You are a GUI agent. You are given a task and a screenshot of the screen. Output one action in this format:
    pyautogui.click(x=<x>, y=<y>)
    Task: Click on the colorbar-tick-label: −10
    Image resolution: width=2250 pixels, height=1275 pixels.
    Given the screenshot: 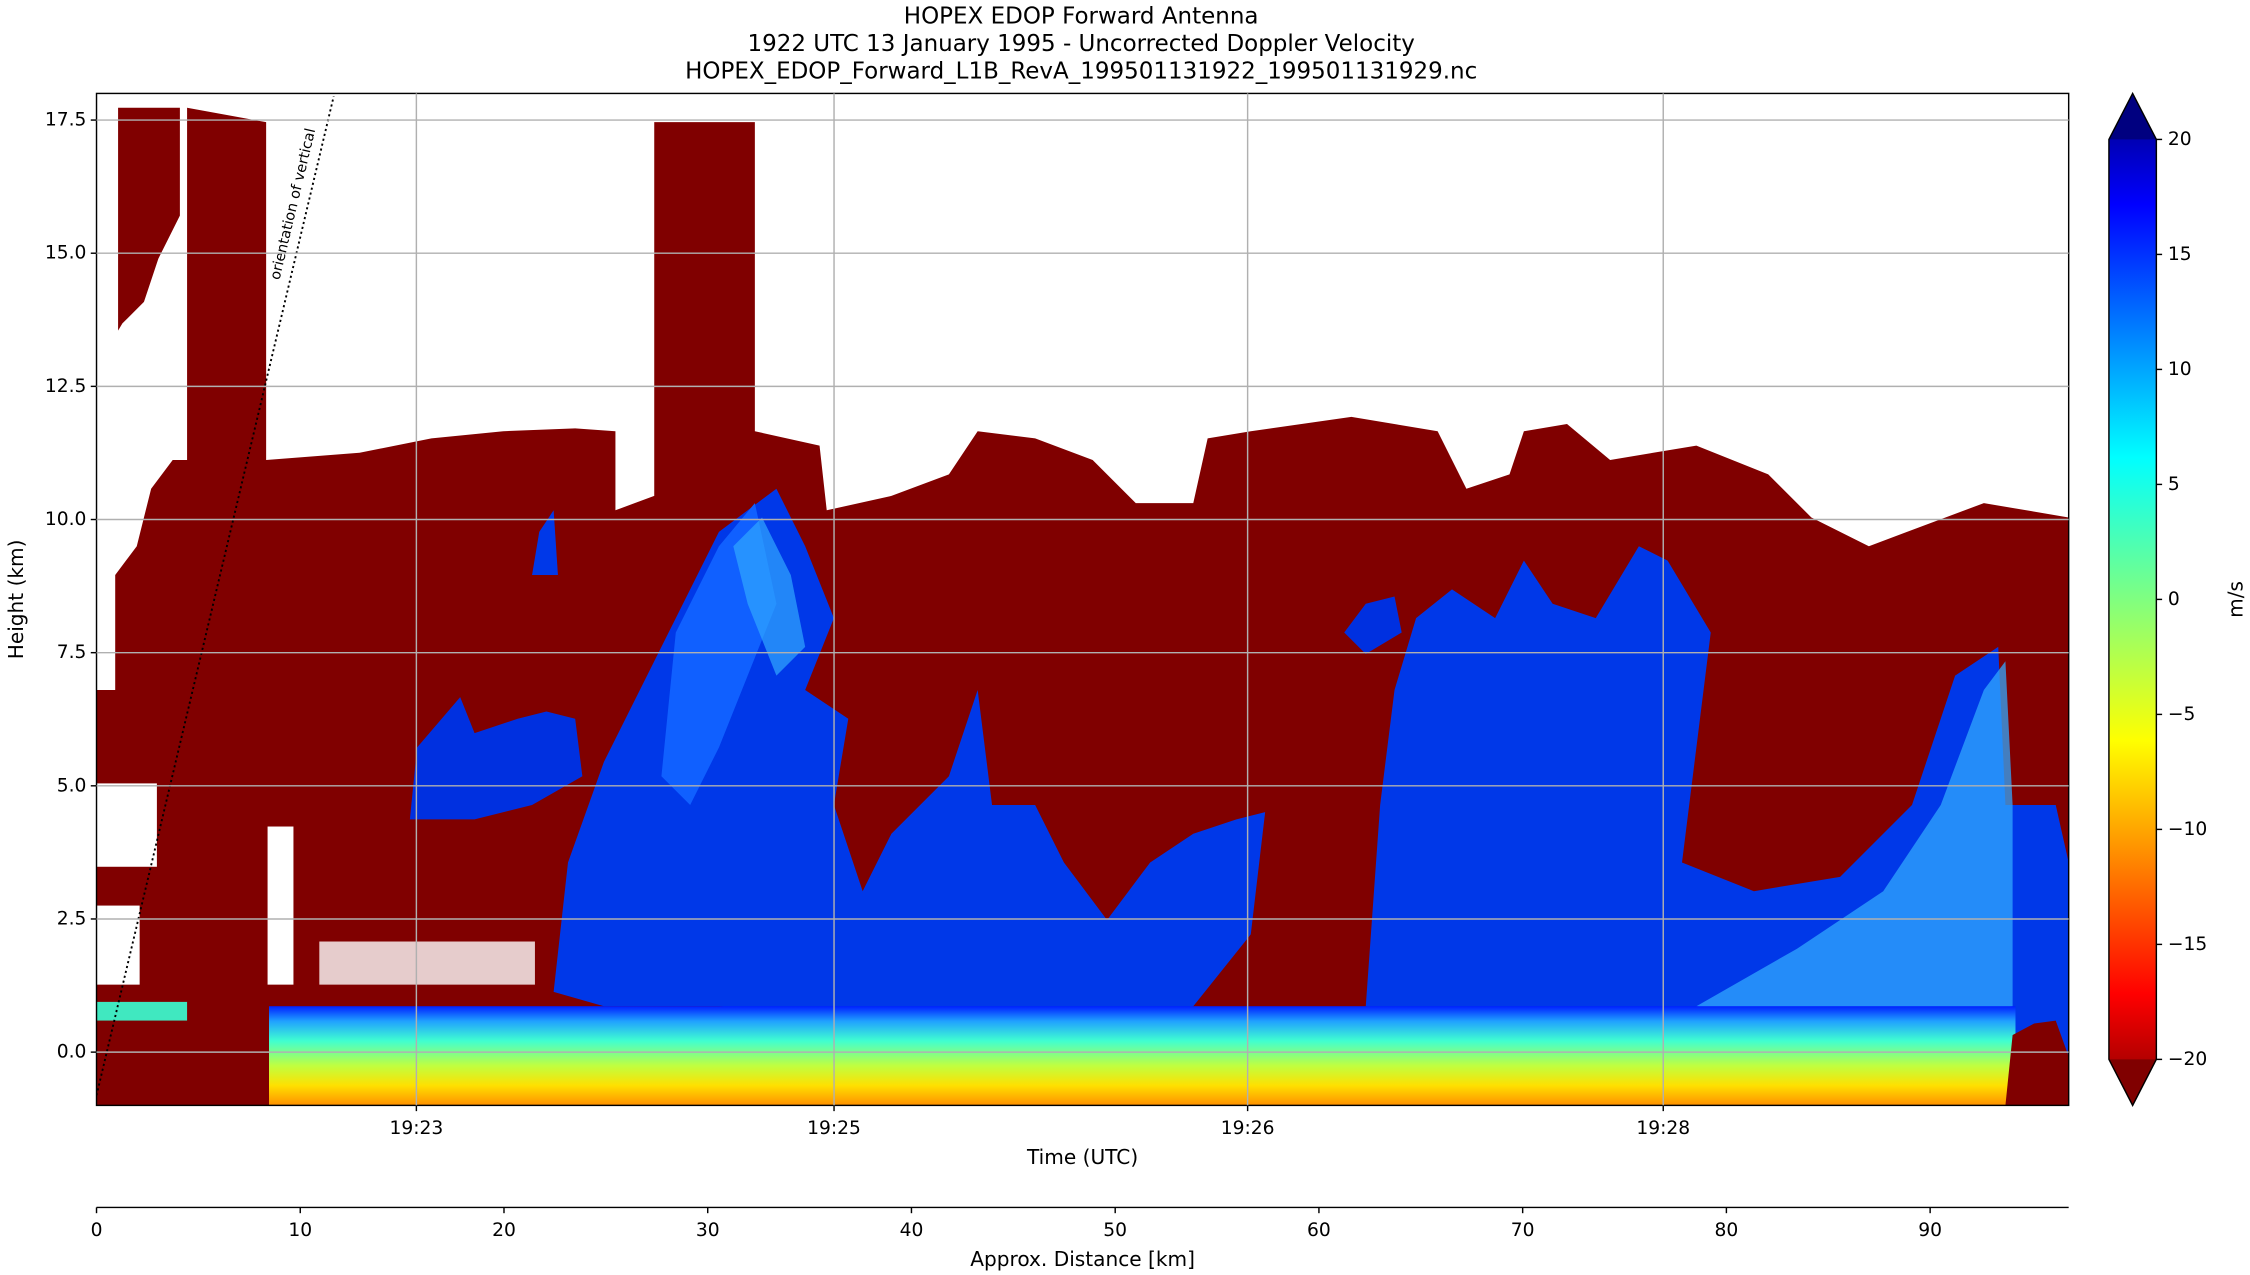 What is the action you would take?
    pyautogui.click(x=2187, y=829)
    